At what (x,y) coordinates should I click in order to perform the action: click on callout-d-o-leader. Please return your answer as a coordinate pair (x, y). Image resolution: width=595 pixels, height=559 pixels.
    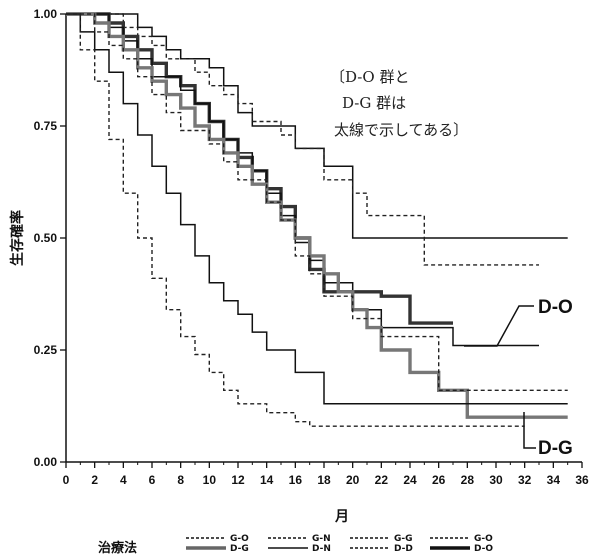
    Looking at the image, I should click on (499, 326).